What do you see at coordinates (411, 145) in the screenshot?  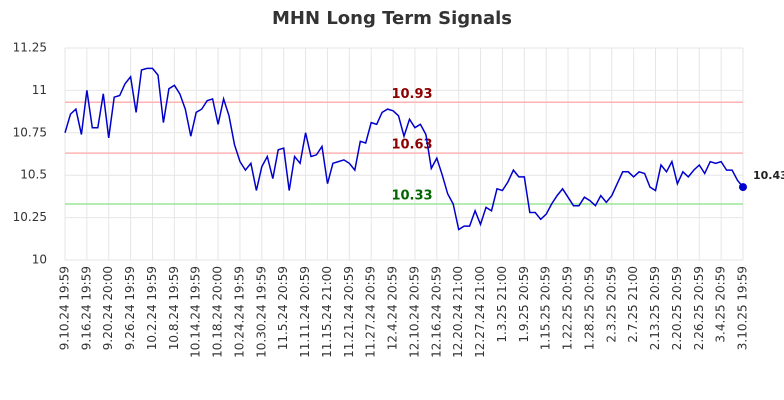 I see `reference-label: 10.63` at bounding box center [411, 145].